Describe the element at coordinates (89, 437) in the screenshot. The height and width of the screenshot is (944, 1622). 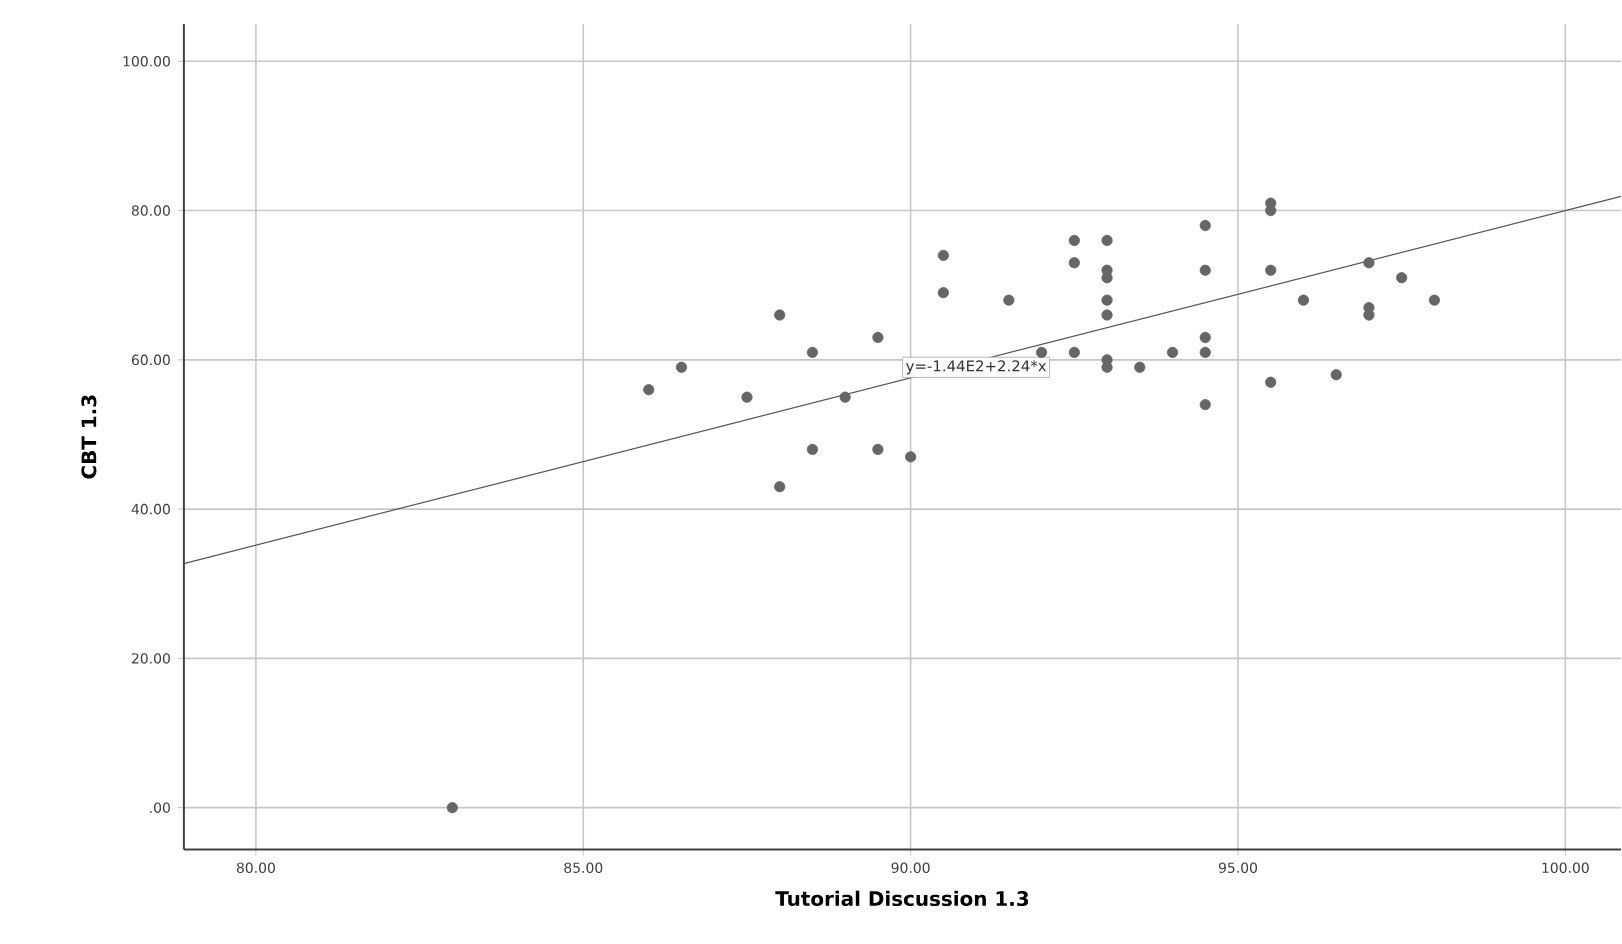
I see `y-axis-title: CBT 1.3` at that location.